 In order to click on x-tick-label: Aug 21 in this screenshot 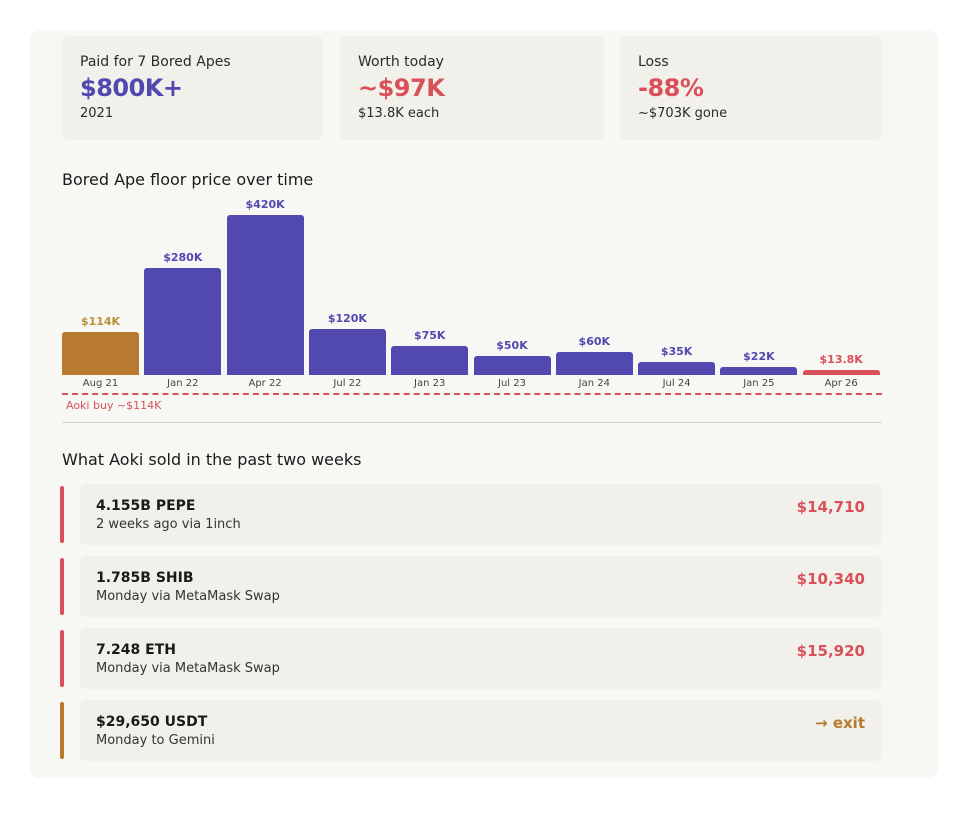, I will do `click(100, 383)`.